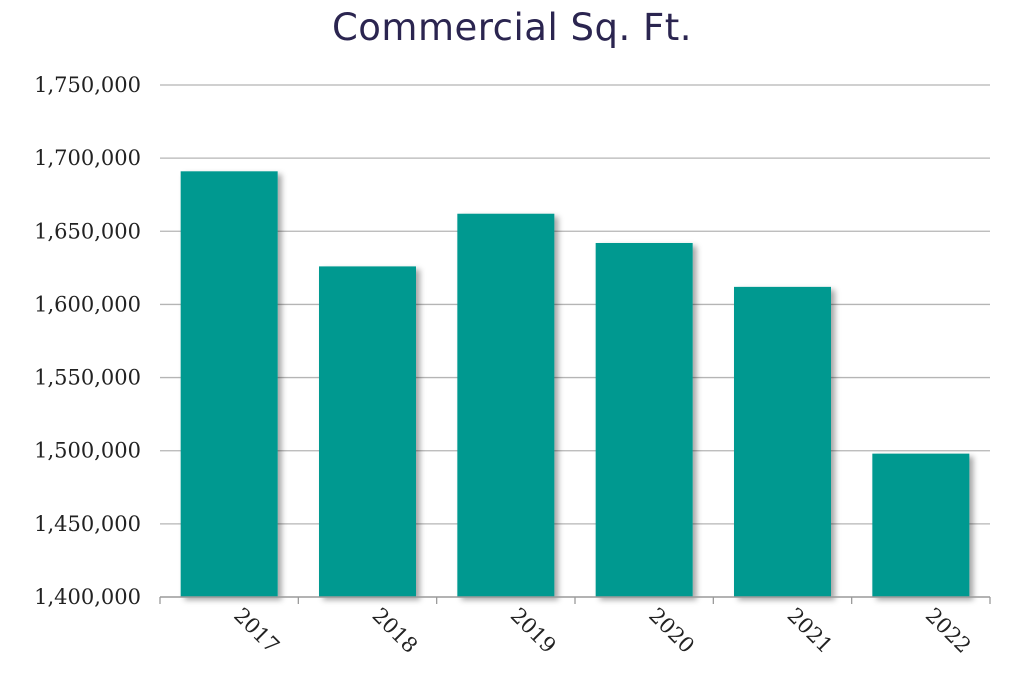 Image resolution: width=1024 pixels, height=692 pixels. Describe the element at coordinates (367, 431) in the screenshot. I see `bar-2018` at that location.